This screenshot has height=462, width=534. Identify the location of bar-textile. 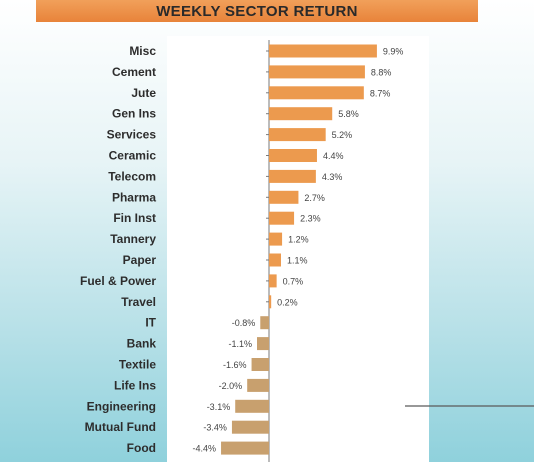
(260, 364).